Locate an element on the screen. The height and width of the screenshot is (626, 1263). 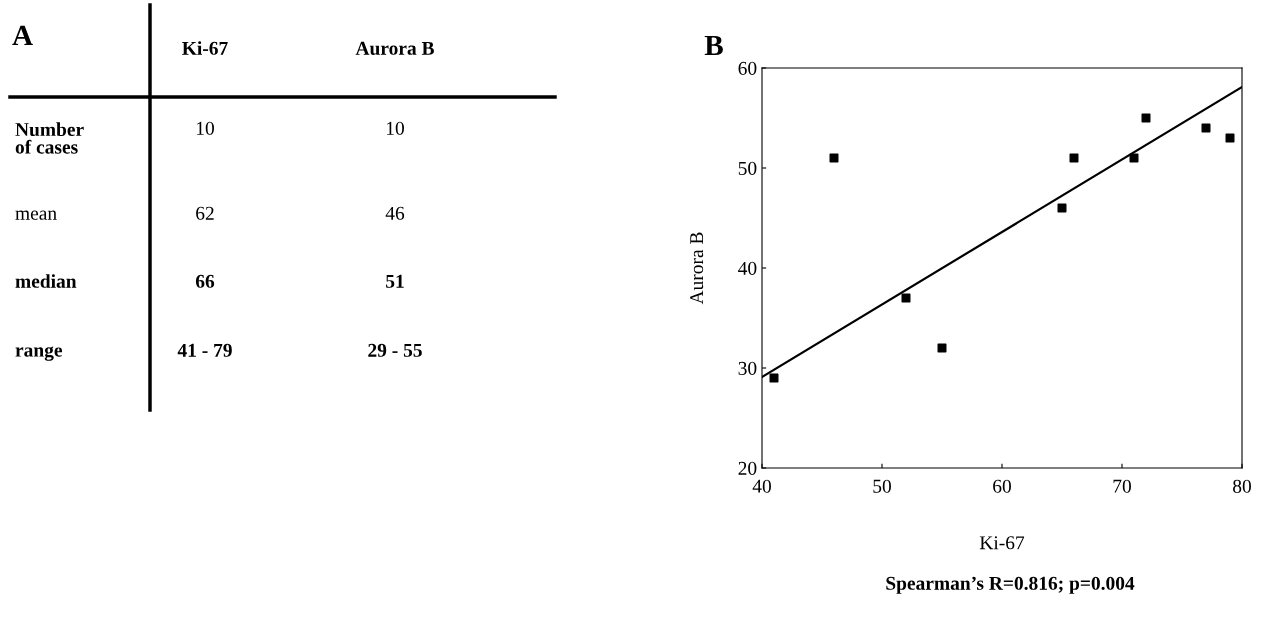
text: A is located at coordinates (22, 35).